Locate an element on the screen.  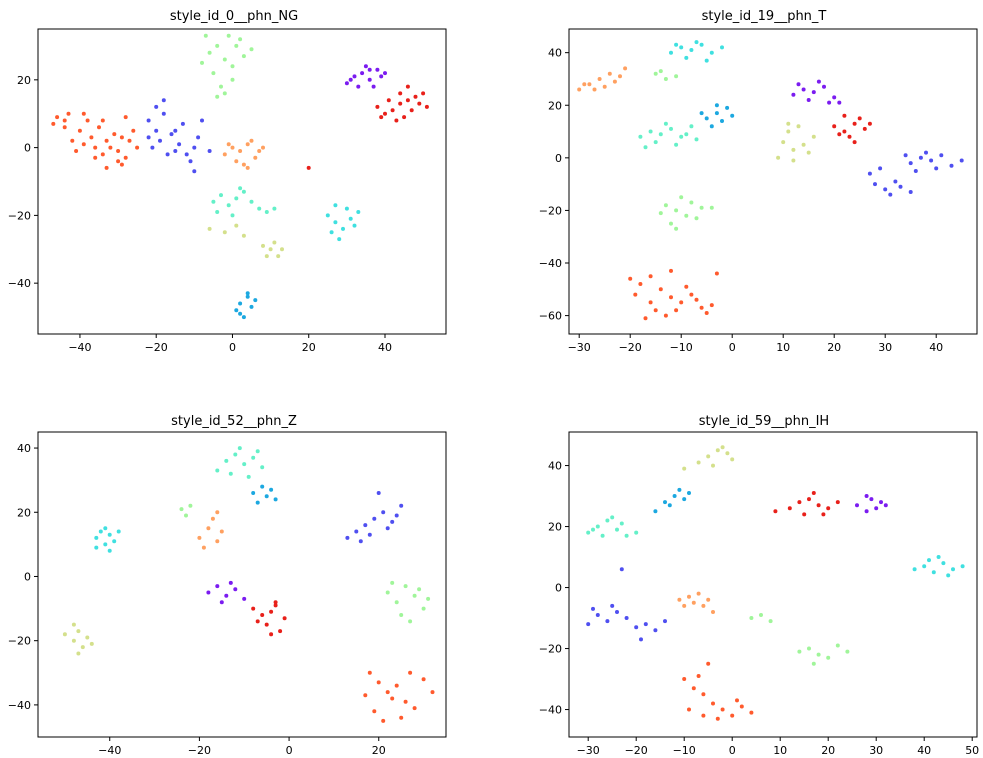
subplot-2-title: style_id_52__phn_Z is located at coordinates (234, 421).